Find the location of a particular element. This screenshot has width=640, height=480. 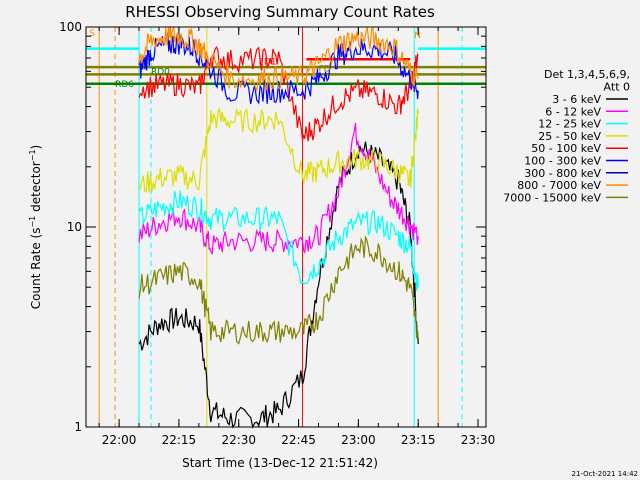

legend-label-0: 3 - 6 keV is located at coordinates (576, 99).